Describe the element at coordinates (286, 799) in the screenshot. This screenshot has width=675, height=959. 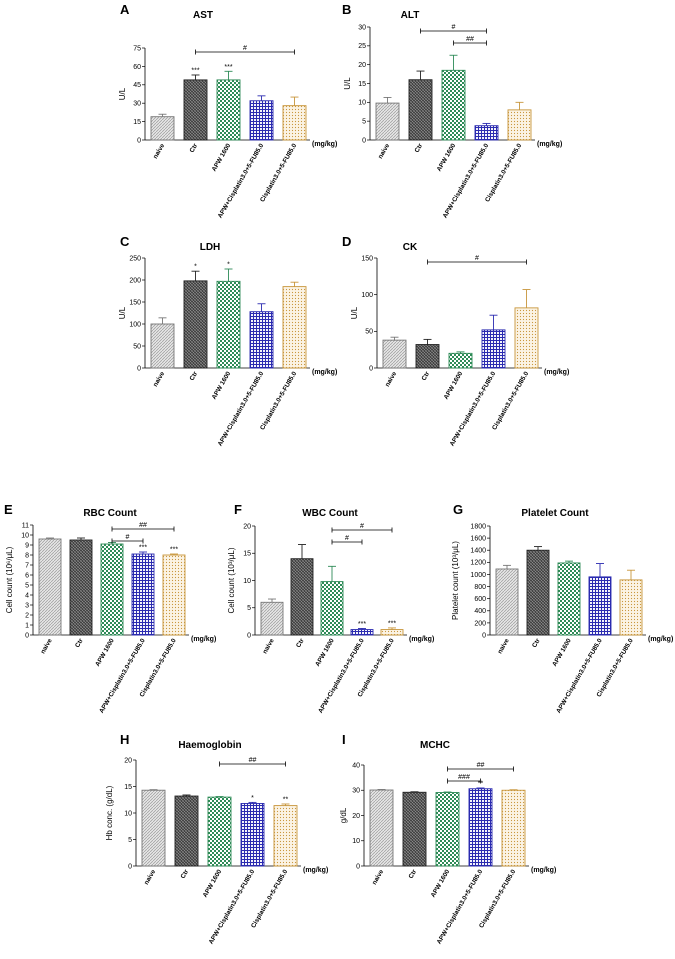
I see `significance-label: **` at that location.